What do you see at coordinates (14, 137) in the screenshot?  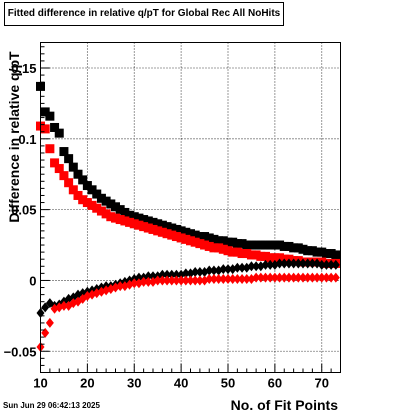 I see `y-axis-label: Difference in relative q/pT` at bounding box center [14, 137].